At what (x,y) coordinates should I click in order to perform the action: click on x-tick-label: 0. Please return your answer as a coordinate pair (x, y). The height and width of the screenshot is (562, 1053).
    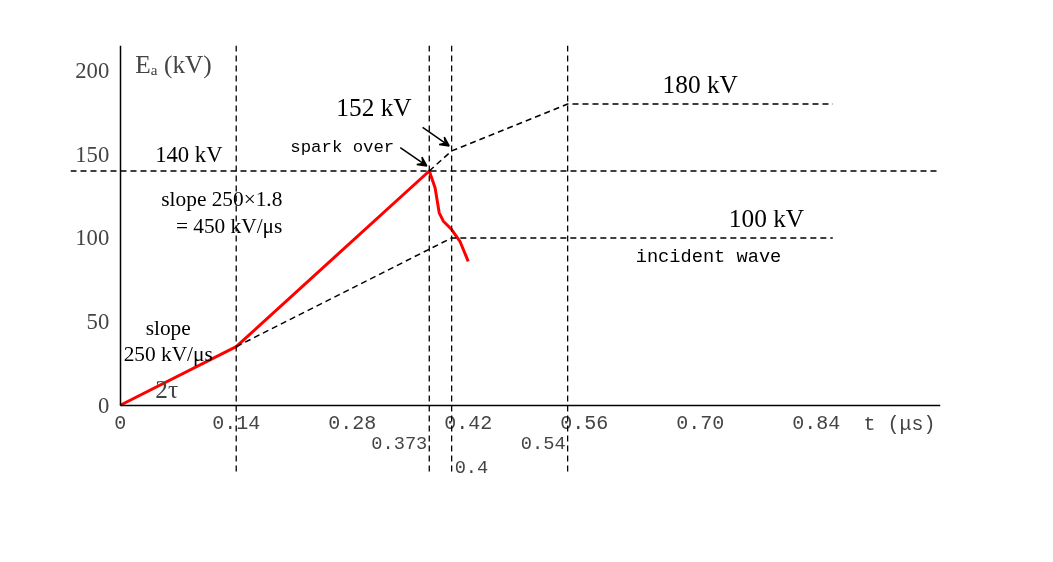
    Looking at the image, I should click on (120, 424).